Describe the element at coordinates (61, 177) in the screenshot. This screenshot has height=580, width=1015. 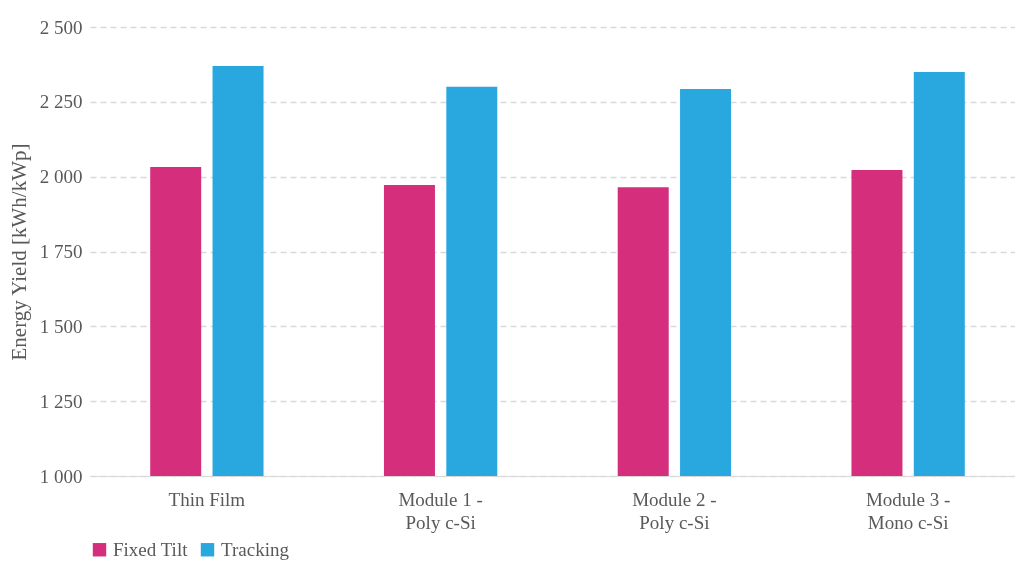
I see `y-tick-label: 2 000` at that location.